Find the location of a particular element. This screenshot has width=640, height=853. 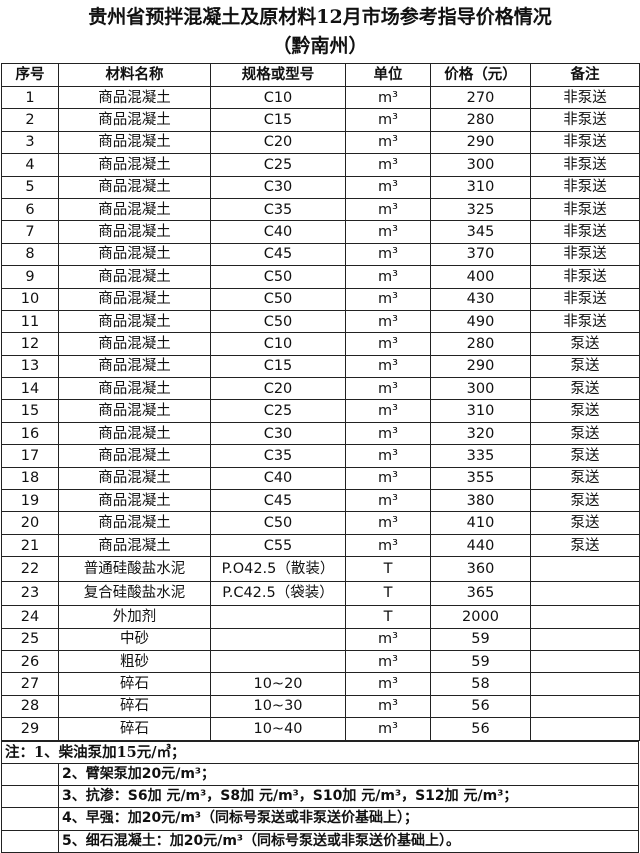

col-spec-cell: 10~30 is located at coordinates (278, 706).